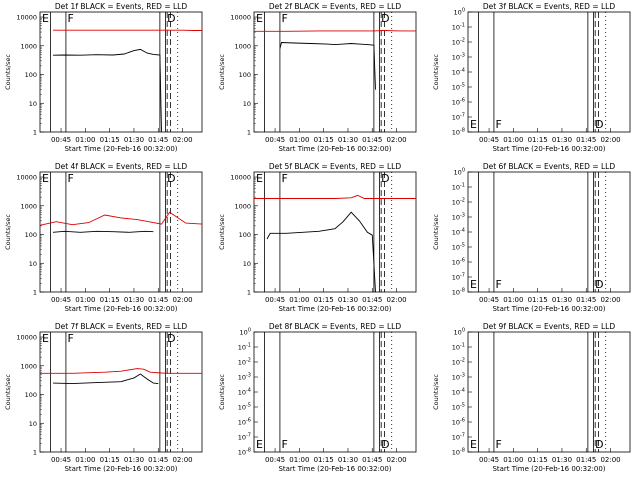 This screenshot has width=640, height=480. Describe the element at coordinates (121, 166) in the screenshot. I see `panel-title: Det 4f BLACK = Events, RED = LLD` at that location.